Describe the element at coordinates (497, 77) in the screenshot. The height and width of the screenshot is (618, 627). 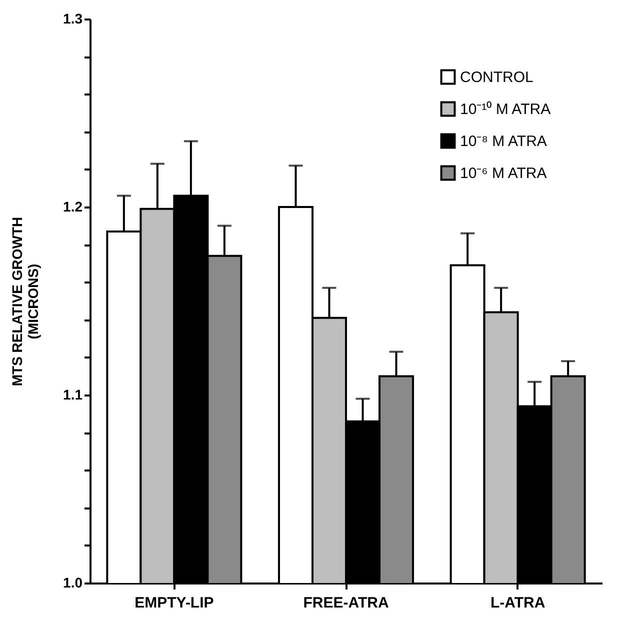
I see `legend-label: CONTROL` at that location.